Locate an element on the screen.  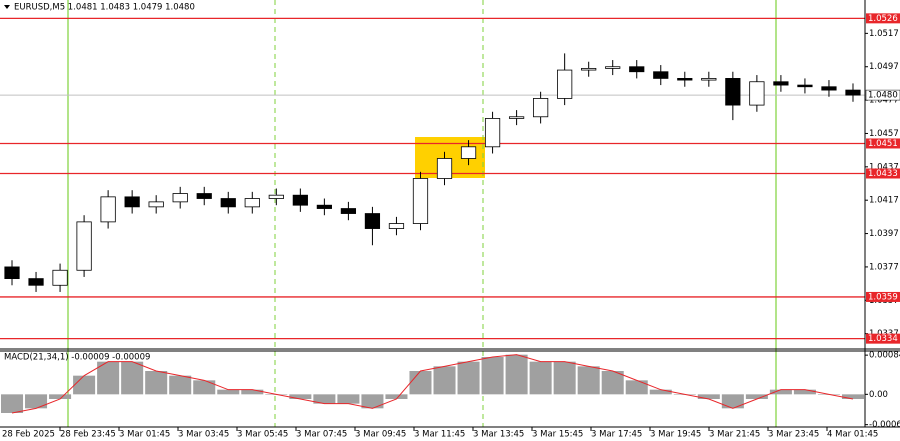
level-label: 1.0359 is located at coordinates (883, 297).